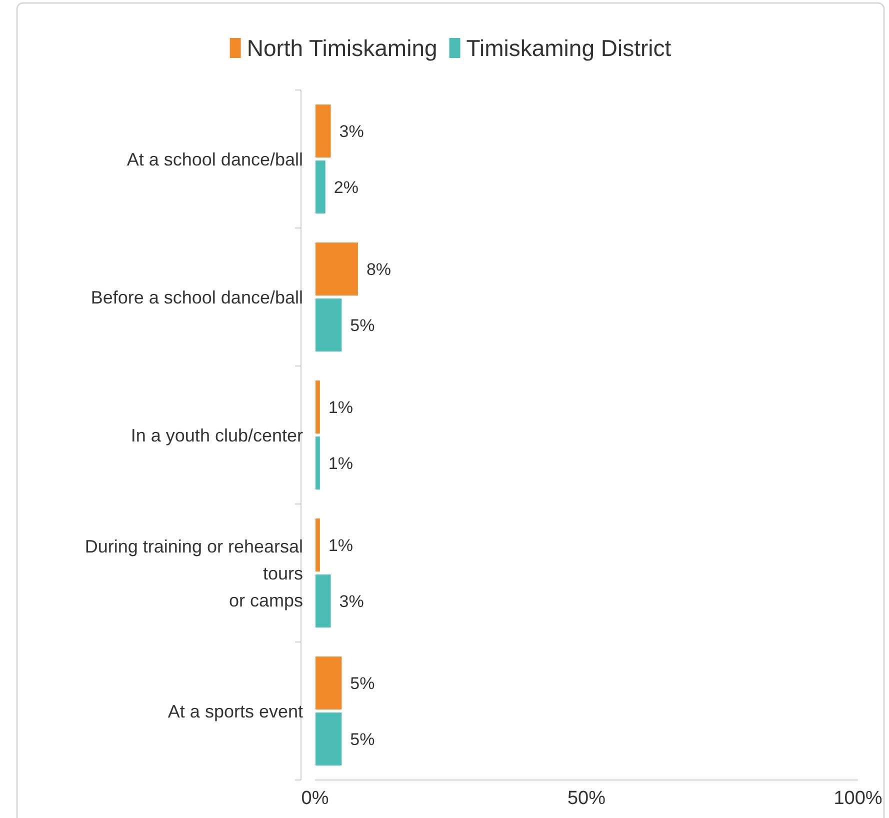 The width and height of the screenshot is (889, 818). I want to click on data-label: 8%, so click(379, 269).